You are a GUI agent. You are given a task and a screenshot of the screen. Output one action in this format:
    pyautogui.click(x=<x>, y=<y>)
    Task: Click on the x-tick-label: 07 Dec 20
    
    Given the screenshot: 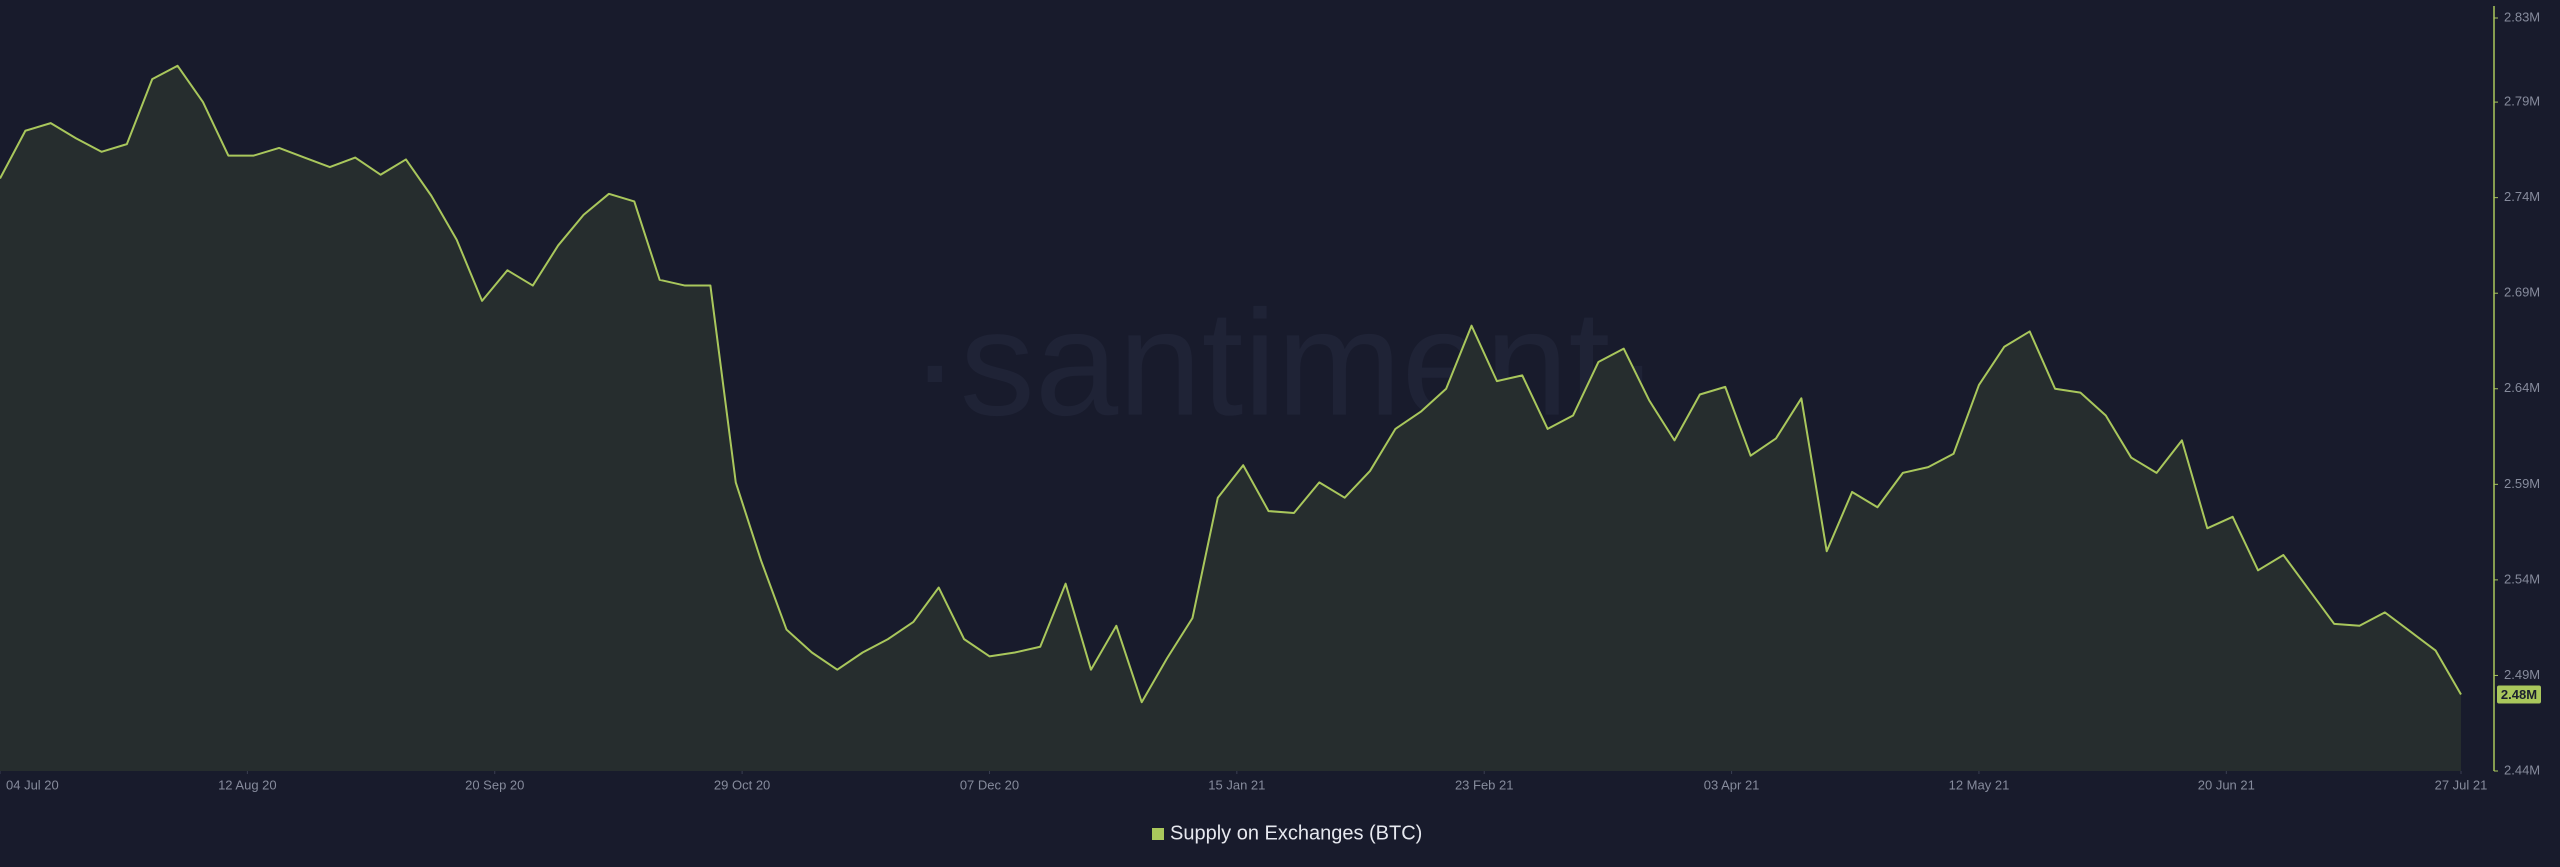 What is the action you would take?
    pyautogui.click(x=989, y=784)
    